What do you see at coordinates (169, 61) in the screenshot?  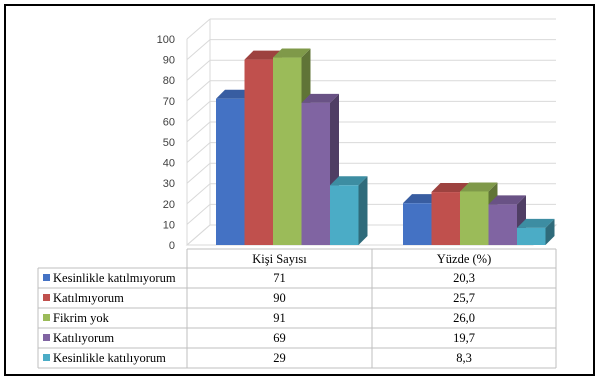 I see `y-tick-label: 90` at bounding box center [169, 61].